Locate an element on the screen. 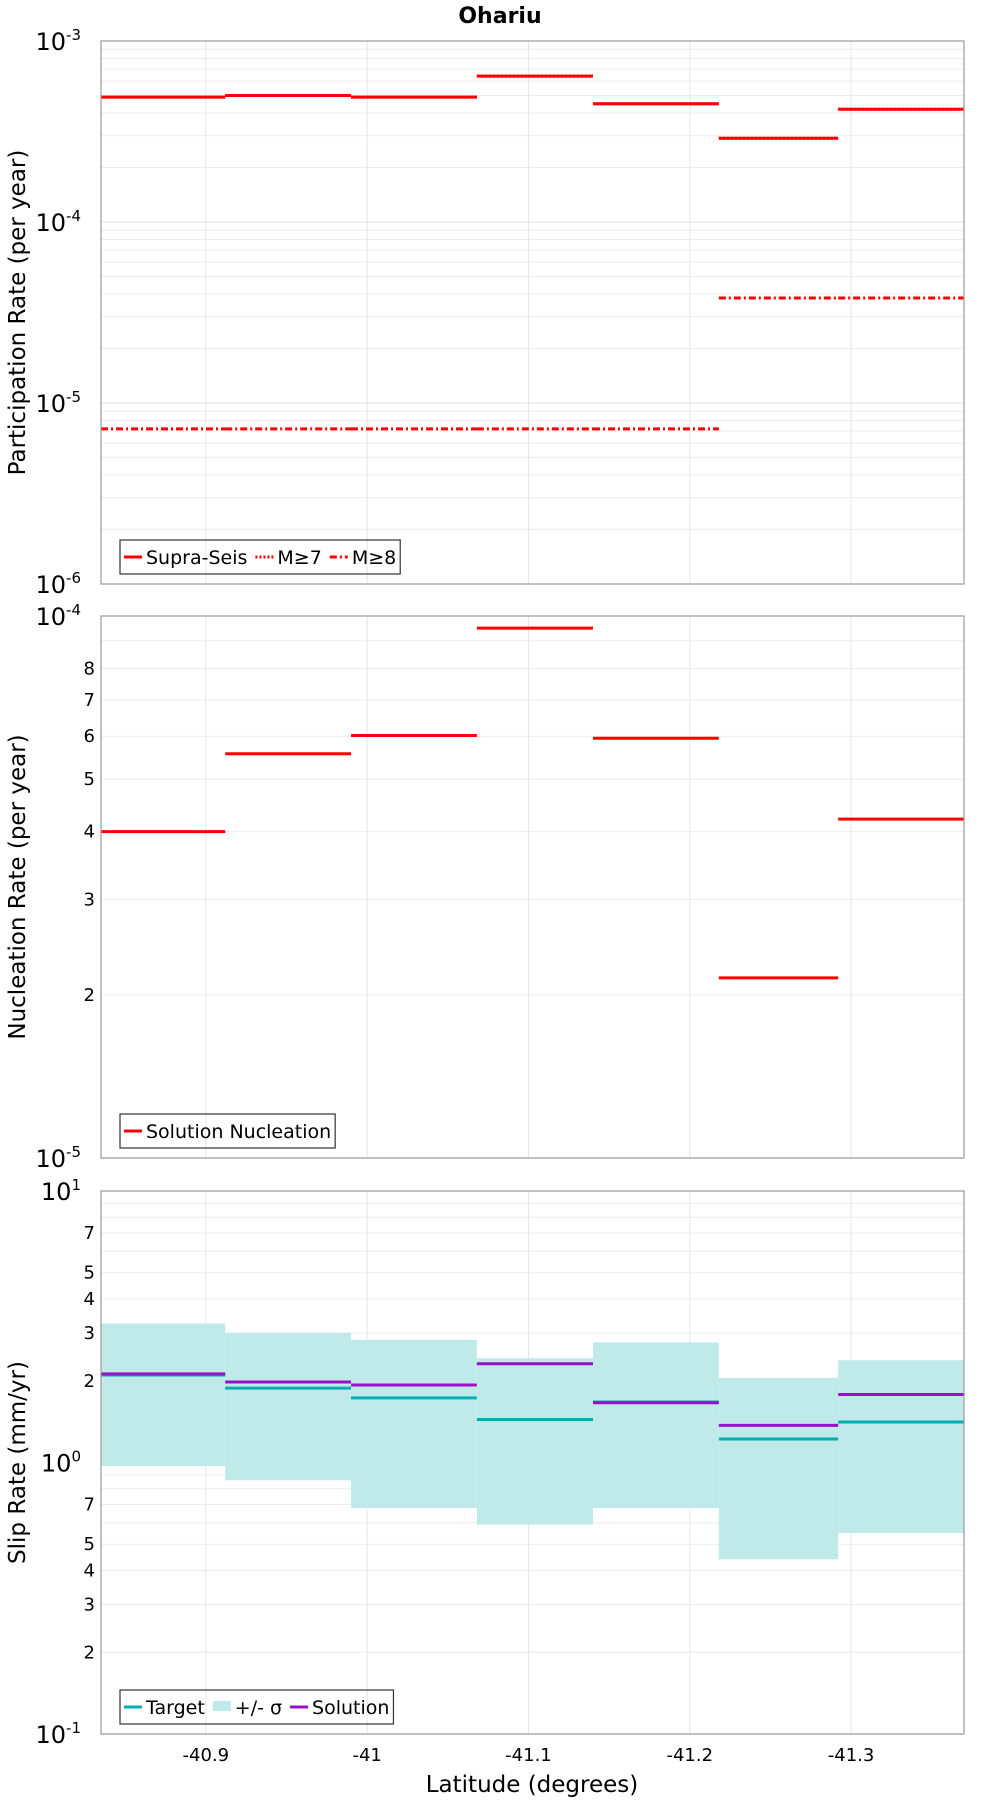 This screenshot has height=1800, width=1000. y-tick-label-exp: -1 is located at coordinates (73, 1728).